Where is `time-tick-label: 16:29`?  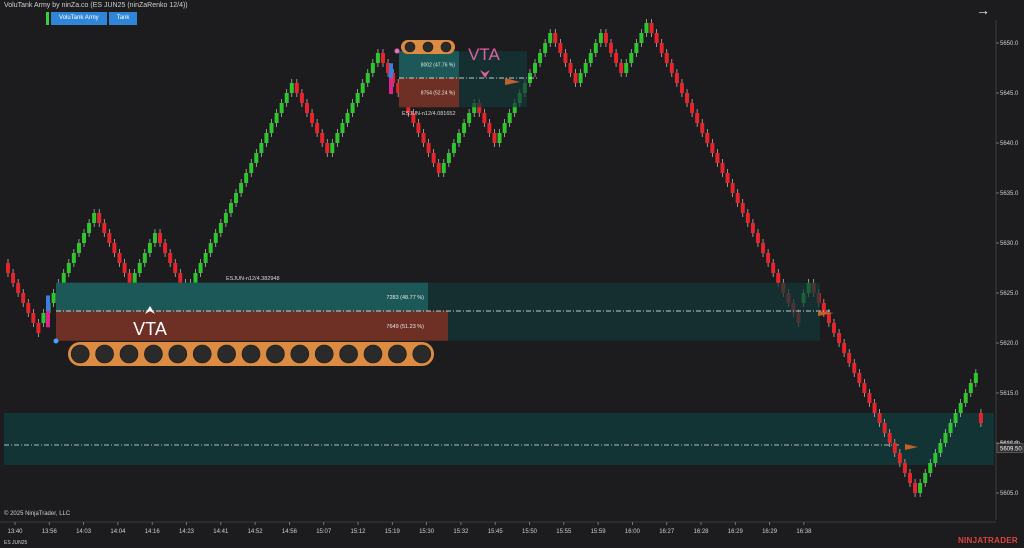
time-tick-label: 16:29 is located at coordinates (770, 532).